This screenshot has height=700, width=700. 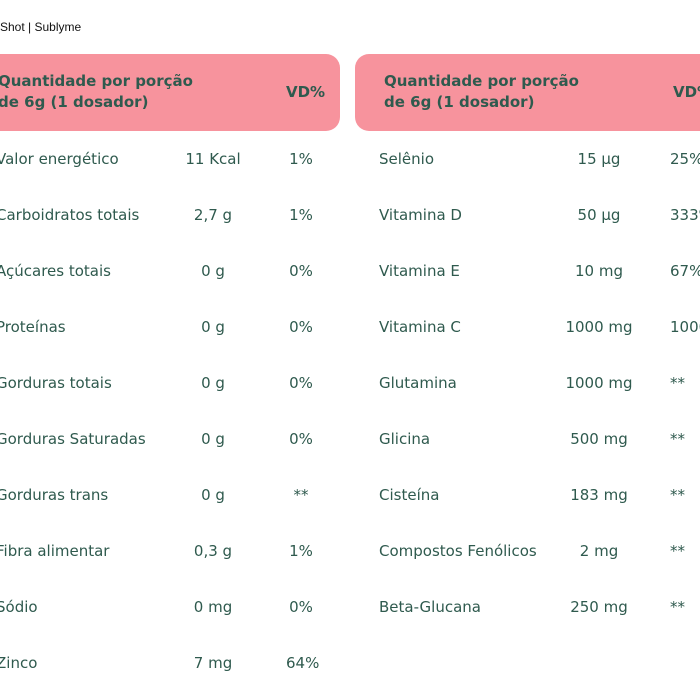 I want to click on table-row: Açúcares totais 0 g 0%, so click(x=198, y=272).